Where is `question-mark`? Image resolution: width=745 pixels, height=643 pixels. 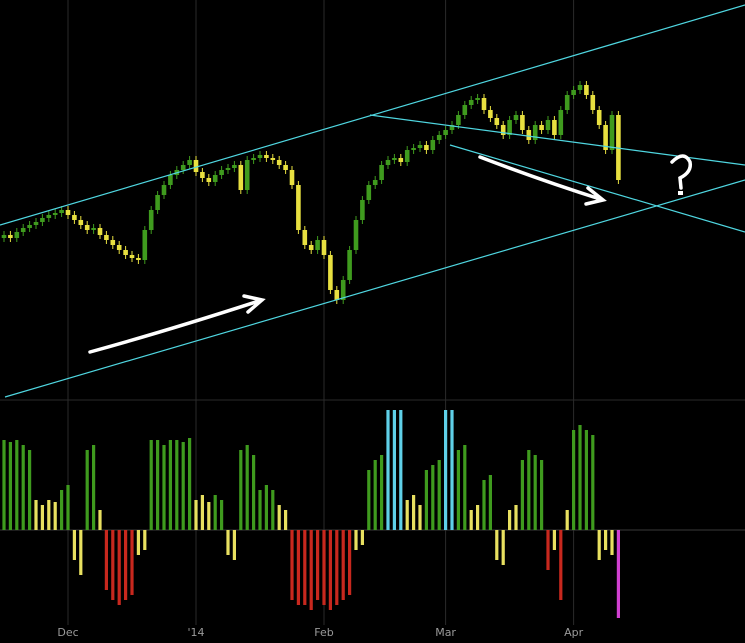
question-mark is located at coordinates (681, 172).